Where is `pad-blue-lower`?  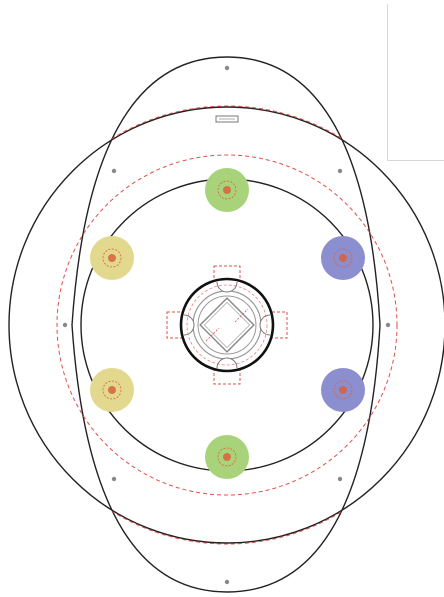
pad-blue-lower is located at coordinates (343, 390).